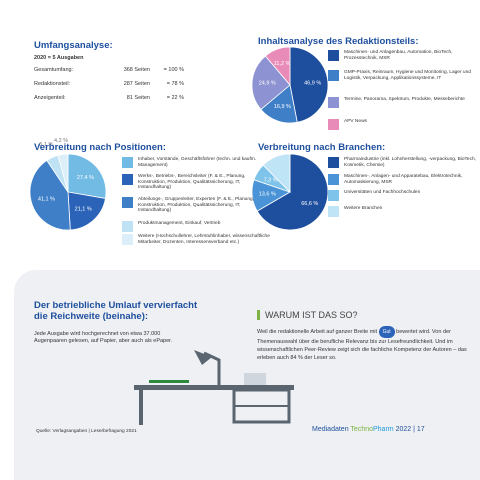 The width and height of the screenshot is (480, 480). Describe the element at coordinates (403, 429) in the screenshot. I see `text: 2022` at that location.